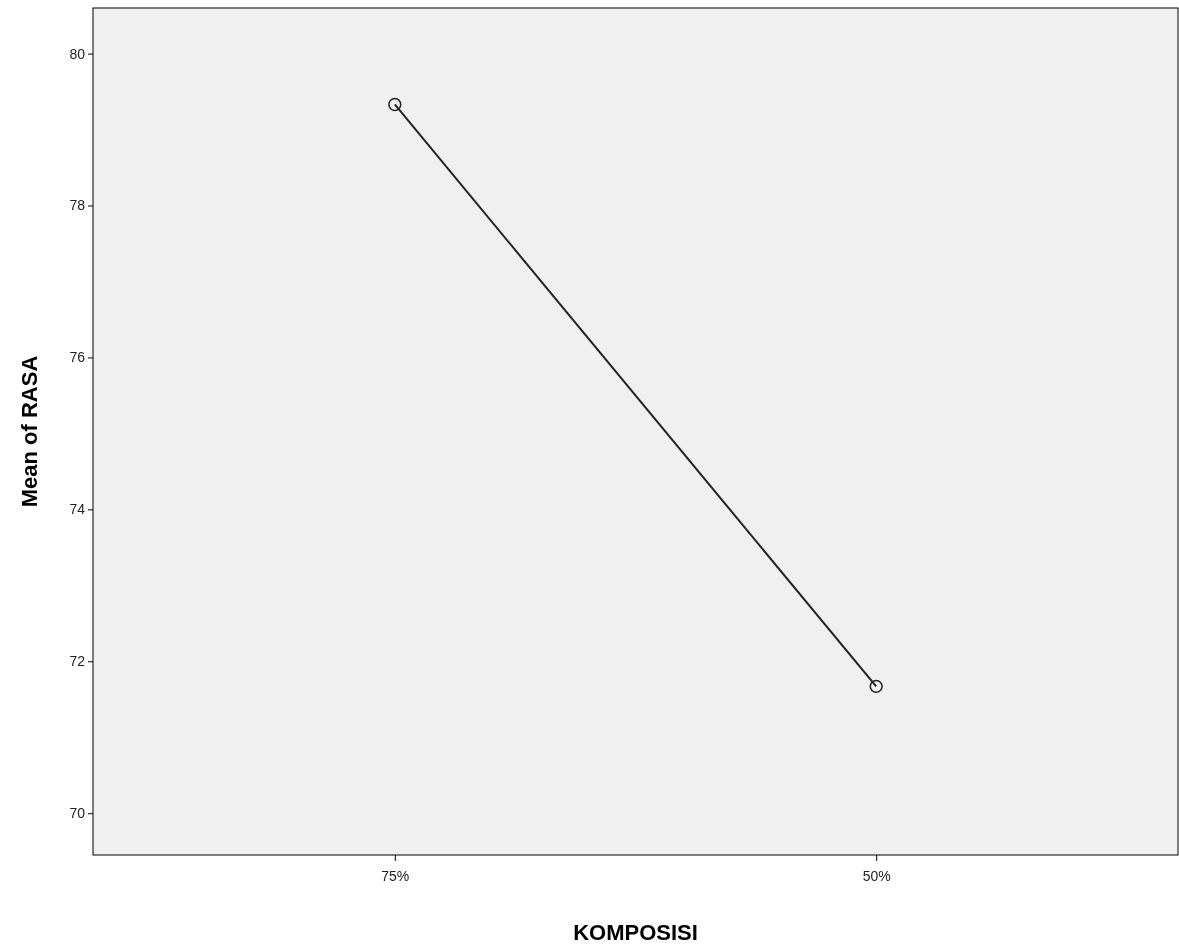 This screenshot has width=1179, height=949. What do you see at coordinates (77, 357) in the screenshot?
I see `y-tick-label: 76` at bounding box center [77, 357].